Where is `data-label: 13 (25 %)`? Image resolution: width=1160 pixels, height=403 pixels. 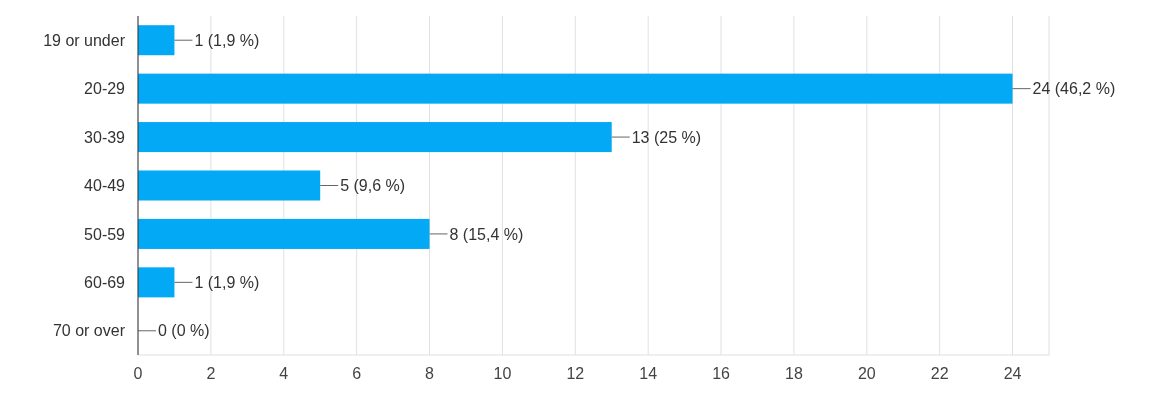 data-label: 13 (25 %) is located at coordinates (666, 137).